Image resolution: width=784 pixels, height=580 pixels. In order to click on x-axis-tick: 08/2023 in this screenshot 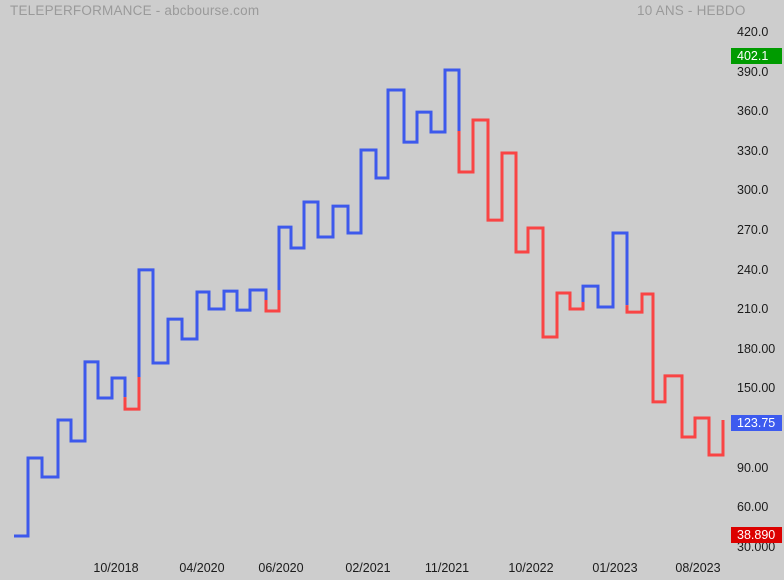, I will do `click(698, 568)`.